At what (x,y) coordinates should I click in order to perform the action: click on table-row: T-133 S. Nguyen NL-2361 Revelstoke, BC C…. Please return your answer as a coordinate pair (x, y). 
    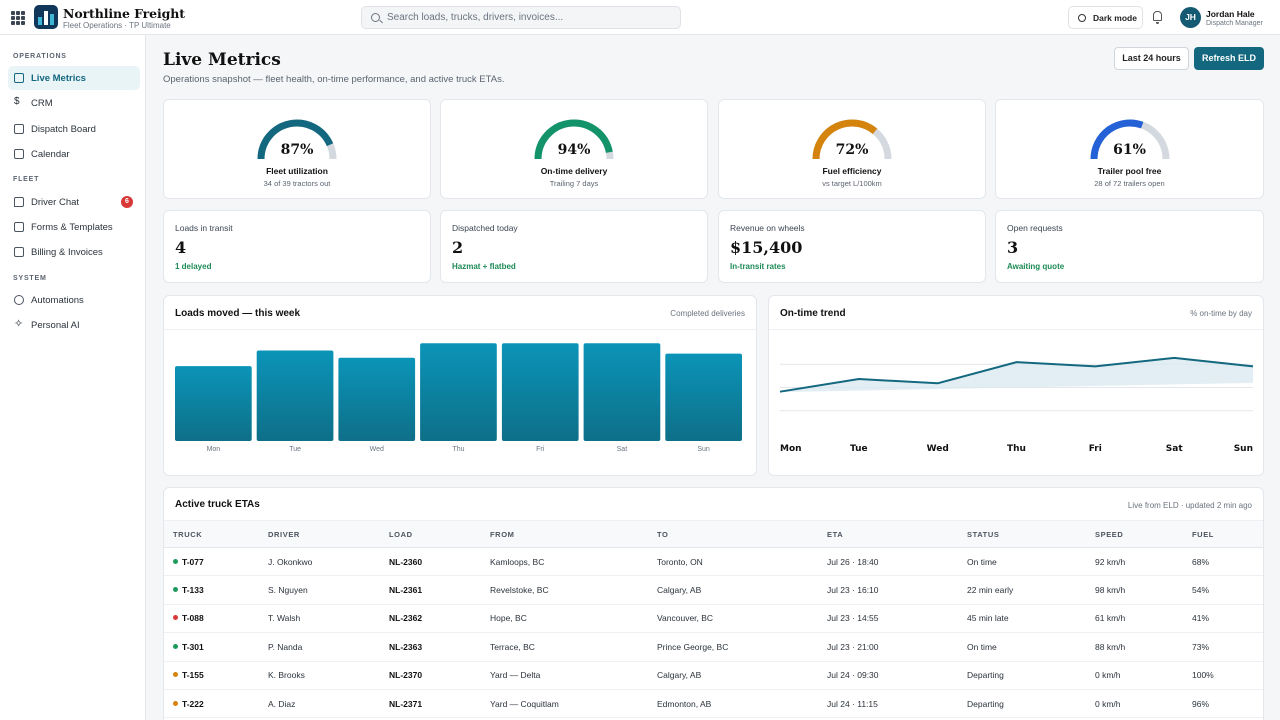
    Looking at the image, I should click on (713, 590).